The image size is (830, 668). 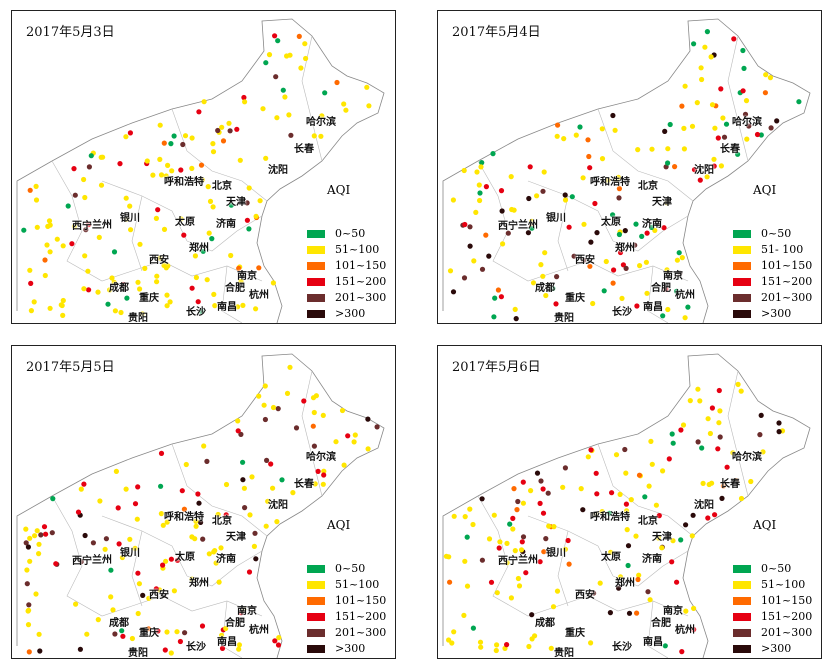 I want to click on legend-item: >300, so click(x=777, y=649).